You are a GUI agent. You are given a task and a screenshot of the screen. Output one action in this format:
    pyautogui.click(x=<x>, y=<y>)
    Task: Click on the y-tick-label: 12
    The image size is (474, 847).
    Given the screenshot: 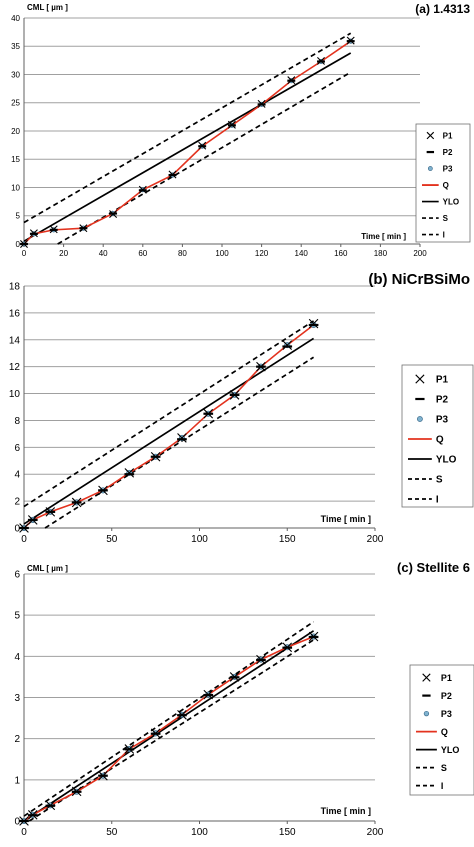 What is the action you would take?
    pyautogui.click(x=15, y=367)
    